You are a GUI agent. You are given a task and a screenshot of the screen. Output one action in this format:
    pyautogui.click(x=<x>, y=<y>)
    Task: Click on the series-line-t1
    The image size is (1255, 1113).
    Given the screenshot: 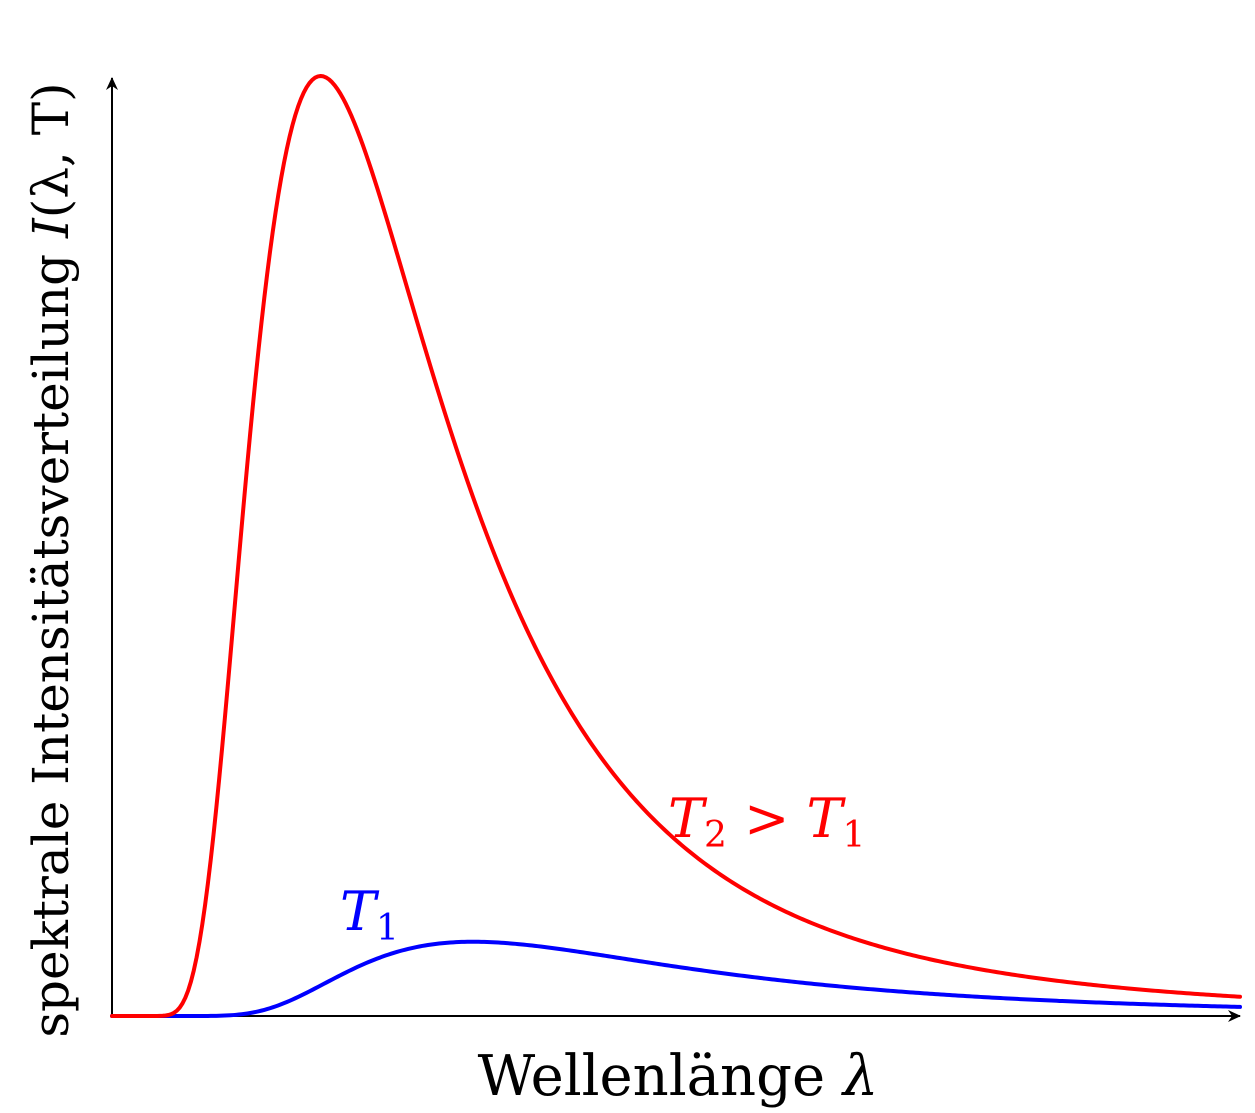 What is the action you would take?
    pyautogui.click(x=676, y=978)
    